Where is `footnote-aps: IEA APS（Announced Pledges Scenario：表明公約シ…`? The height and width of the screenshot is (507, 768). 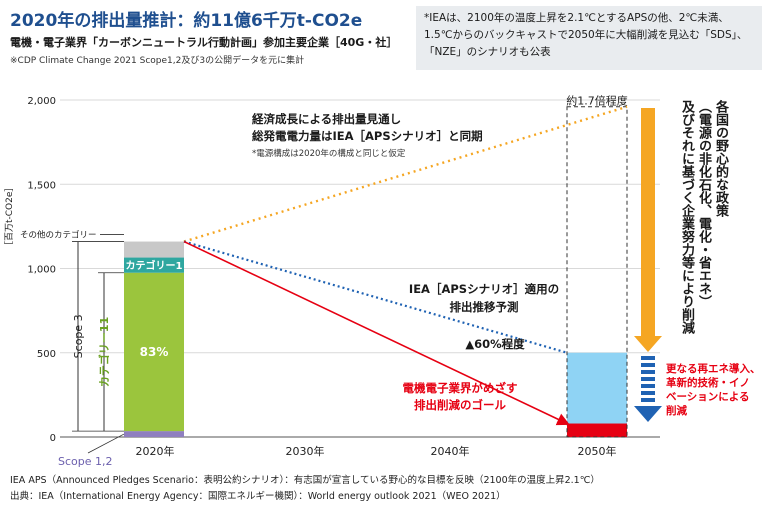 footnote-aps: IEA APS（Announced Pledges Scenario：表明公約シ… is located at coordinates (305, 480).